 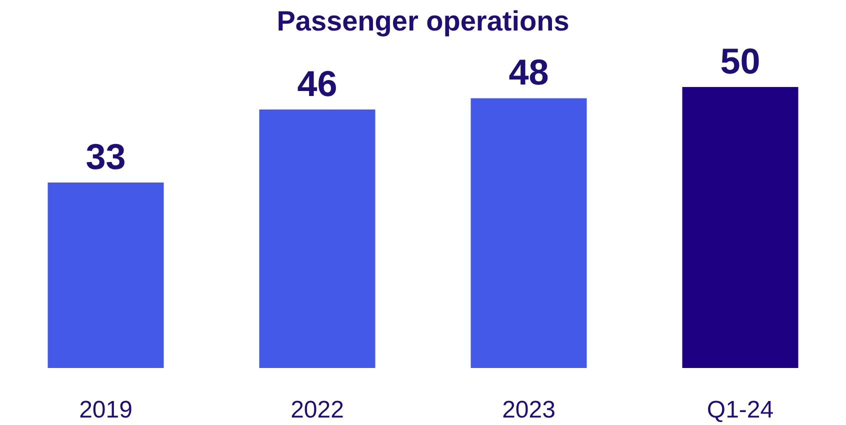 What do you see at coordinates (317, 410) in the screenshot?
I see `x-tick-label: 2022` at bounding box center [317, 410].